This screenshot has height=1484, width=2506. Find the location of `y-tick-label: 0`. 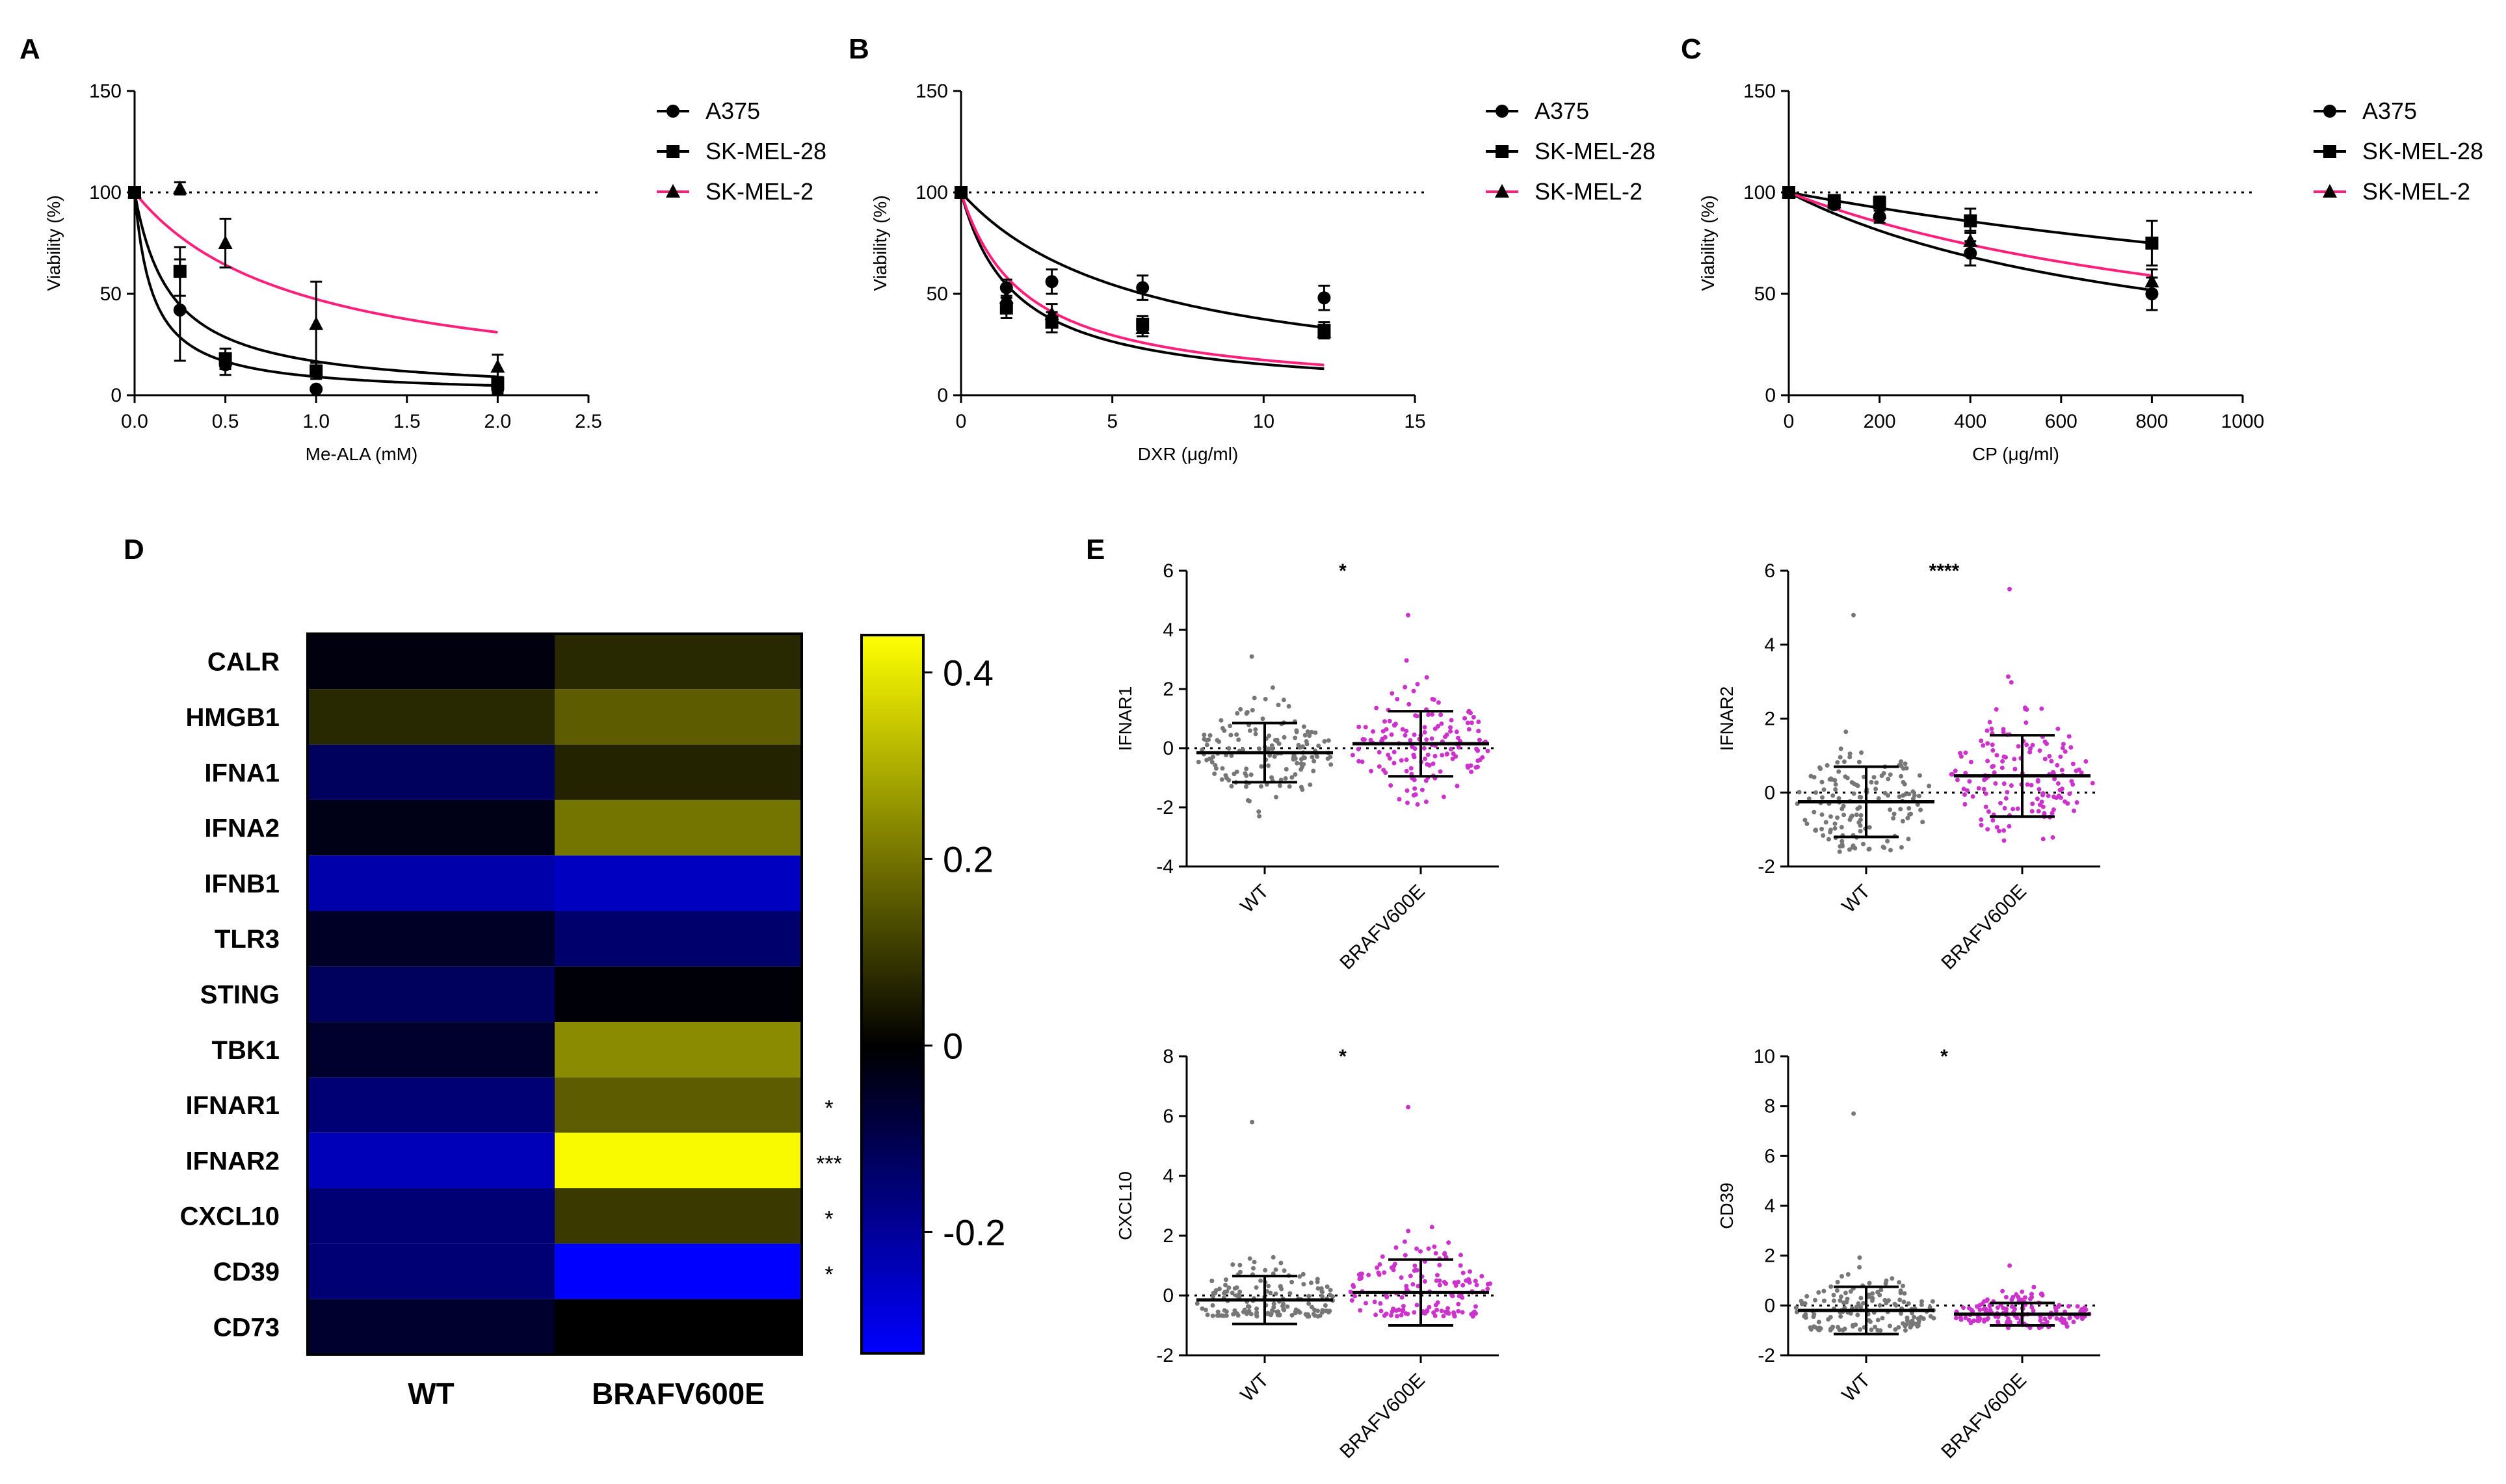

y-tick-label: 0 is located at coordinates (1770, 395).